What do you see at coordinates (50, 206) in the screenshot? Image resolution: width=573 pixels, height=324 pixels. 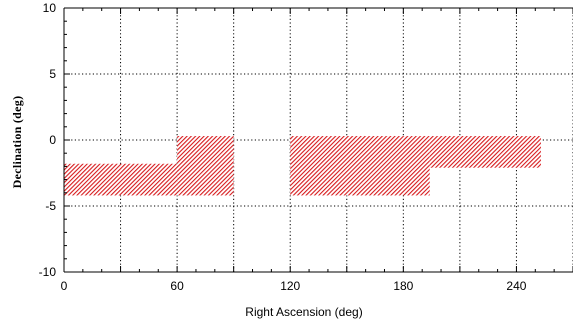 I see `y-tick-label: -5` at bounding box center [50, 206].